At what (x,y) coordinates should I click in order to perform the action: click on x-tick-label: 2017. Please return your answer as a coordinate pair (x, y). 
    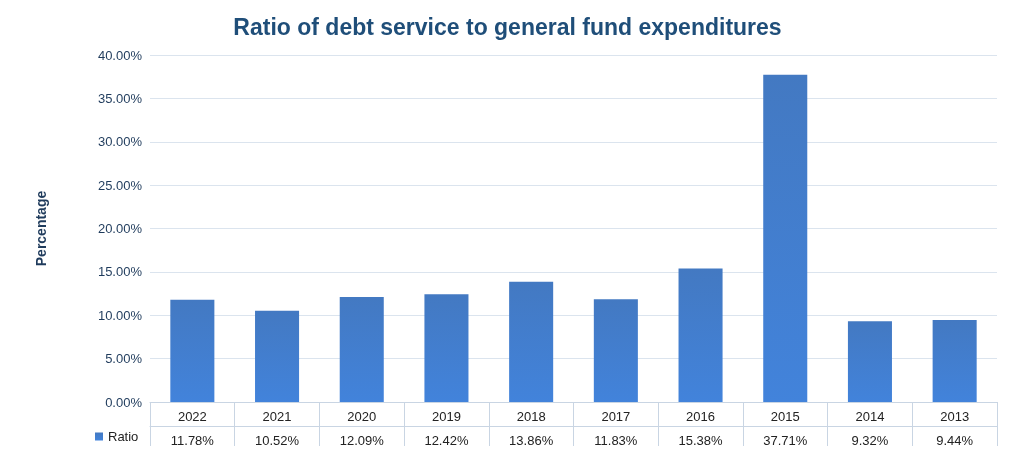
    Looking at the image, I should click on (616, 416).